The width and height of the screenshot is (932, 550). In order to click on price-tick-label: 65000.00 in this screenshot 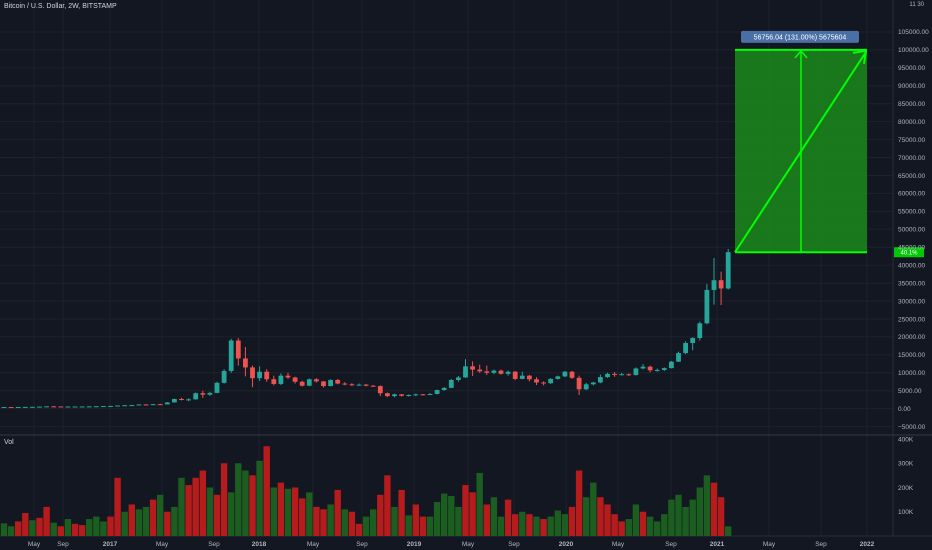, I will do `click(911, 176)`.